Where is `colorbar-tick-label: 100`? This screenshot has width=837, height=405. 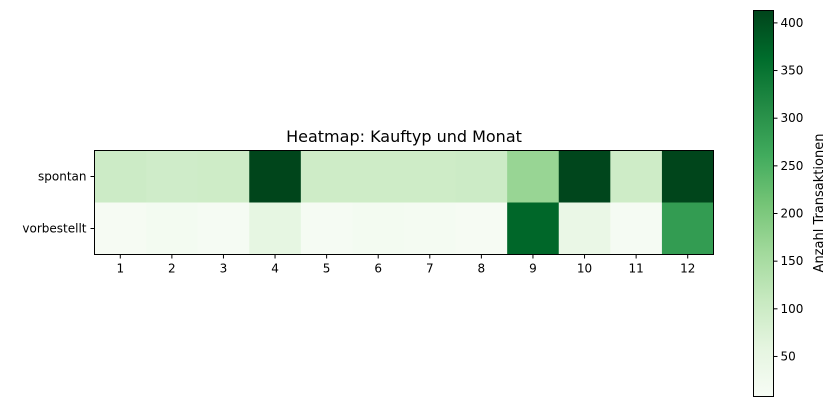
colorbar-tick-label: 100 is located at coordinates (792, 309).